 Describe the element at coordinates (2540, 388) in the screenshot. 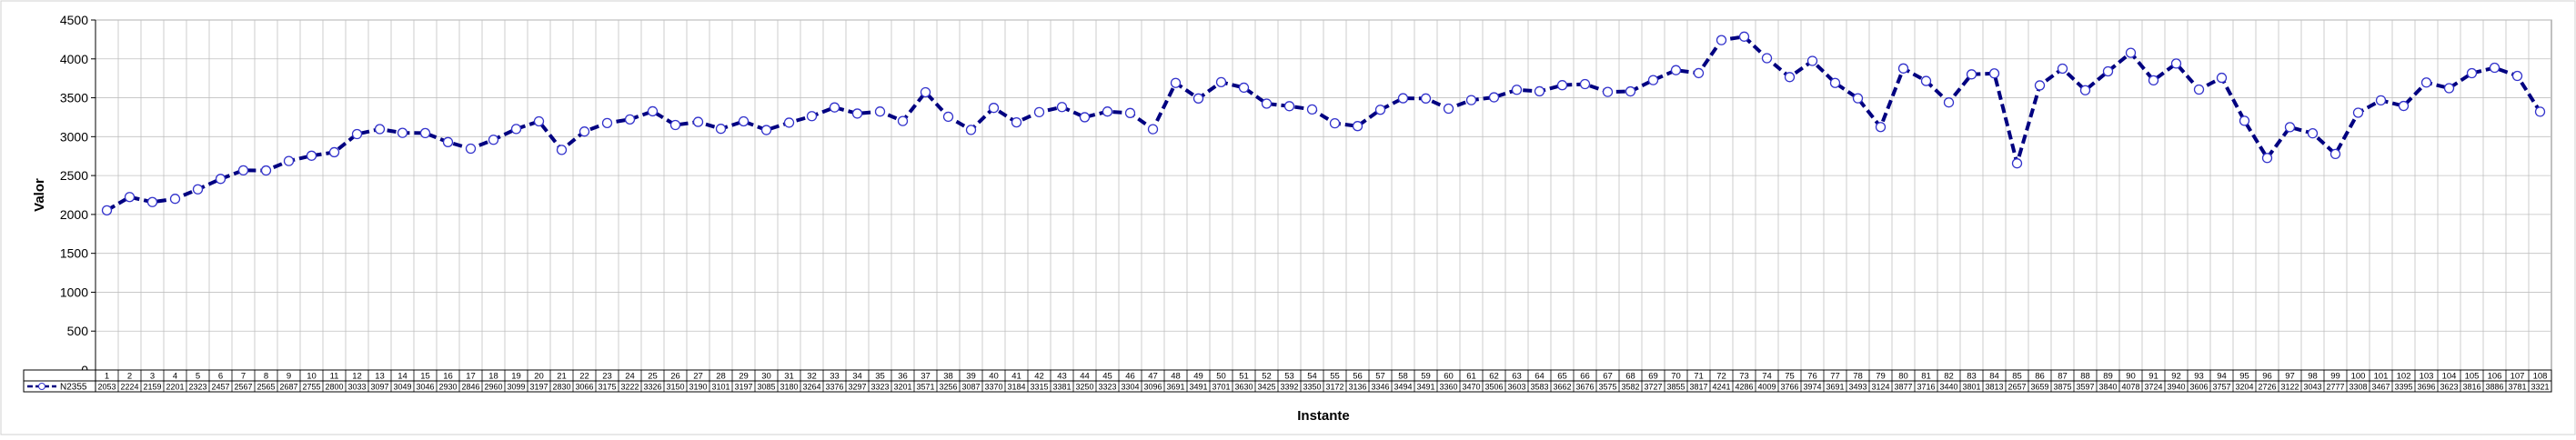

I see `data-label: 3321` at that location.